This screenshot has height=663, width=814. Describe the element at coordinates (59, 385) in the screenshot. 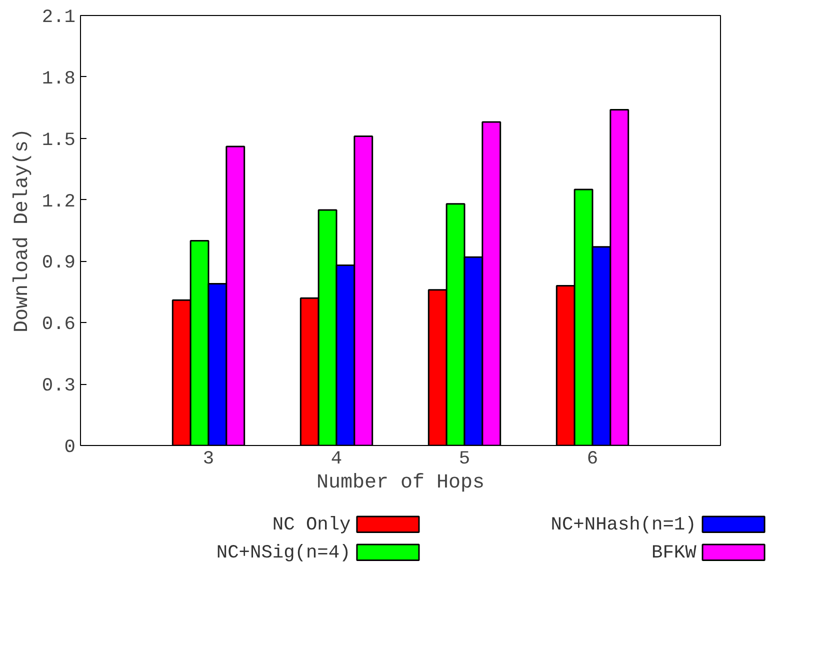

I see `y-tick-label: 0.3` at that location.